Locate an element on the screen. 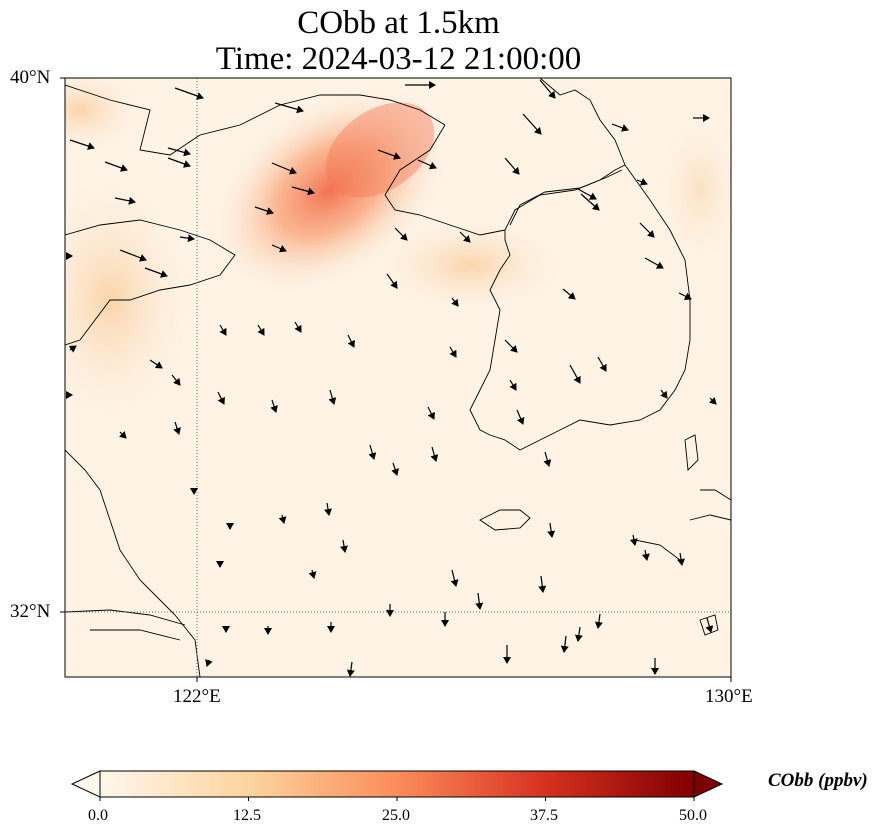 This screenshot has width=887, height=836. figure-title-line2: Time: 2024-03-12 21:00:00 is located at coordinates (398, 59).